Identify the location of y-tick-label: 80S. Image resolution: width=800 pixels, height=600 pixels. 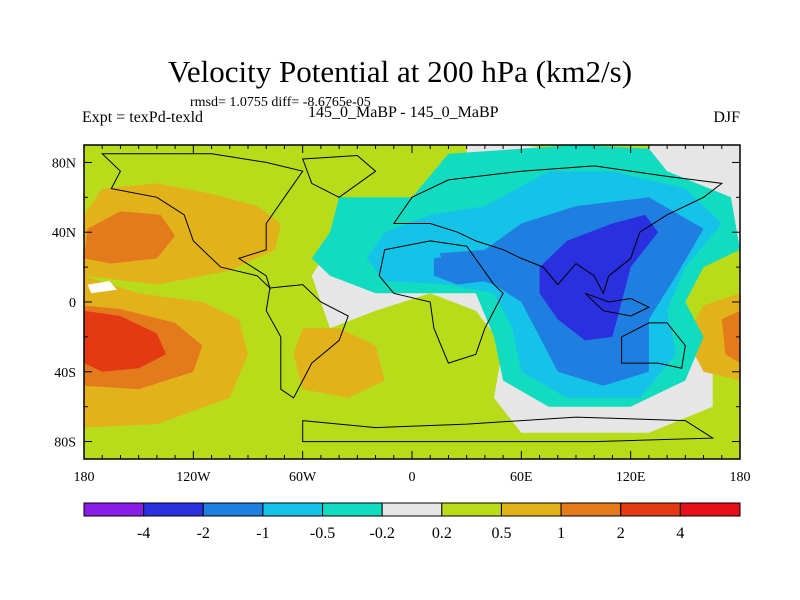
(65, 443).